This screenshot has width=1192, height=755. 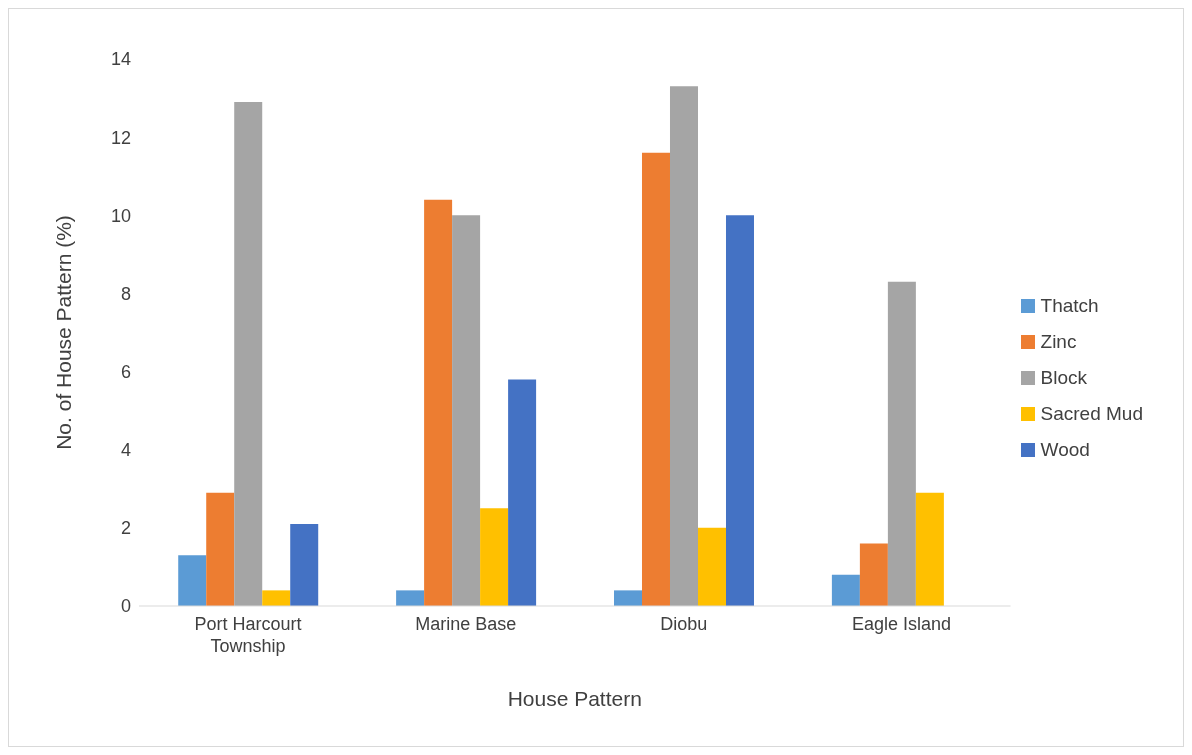 I want to click on x-tick-label: Marine Base, so click(x=466, y=624).